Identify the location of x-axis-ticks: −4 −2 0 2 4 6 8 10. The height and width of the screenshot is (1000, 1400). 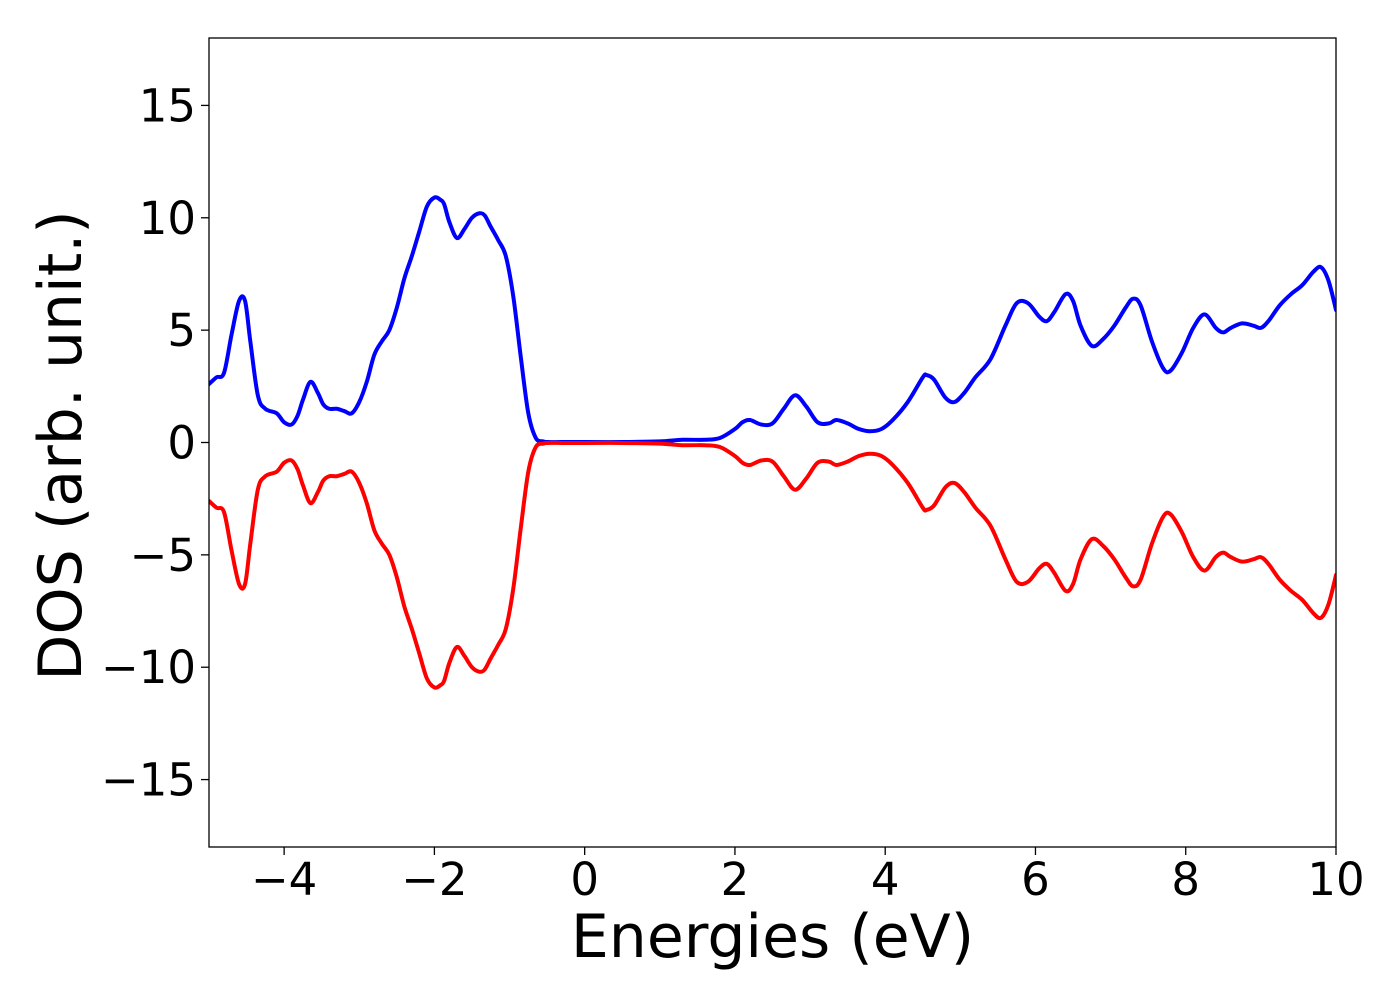
(808, 876).